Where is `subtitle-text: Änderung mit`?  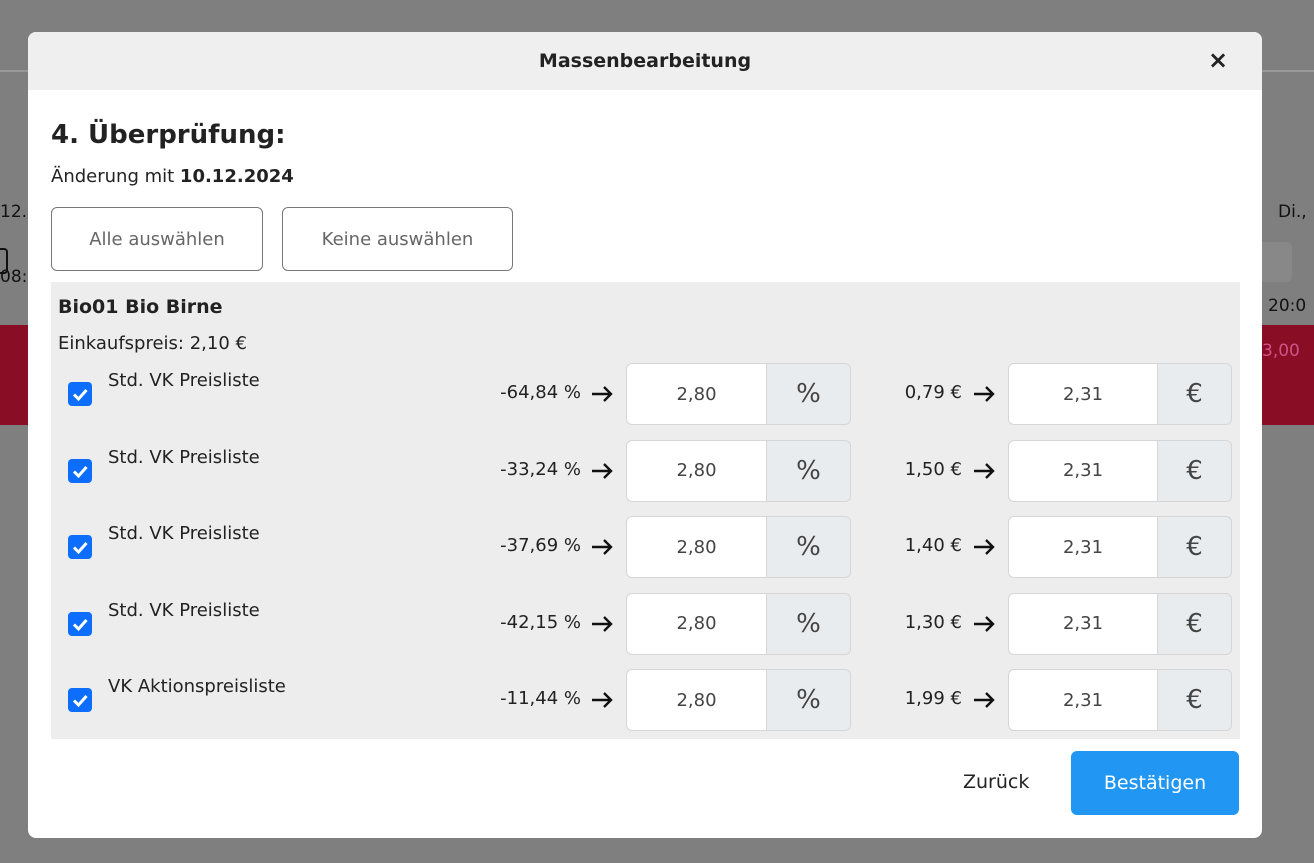
subtitle-text: Änderung mit is located at coordinates (113, 176).